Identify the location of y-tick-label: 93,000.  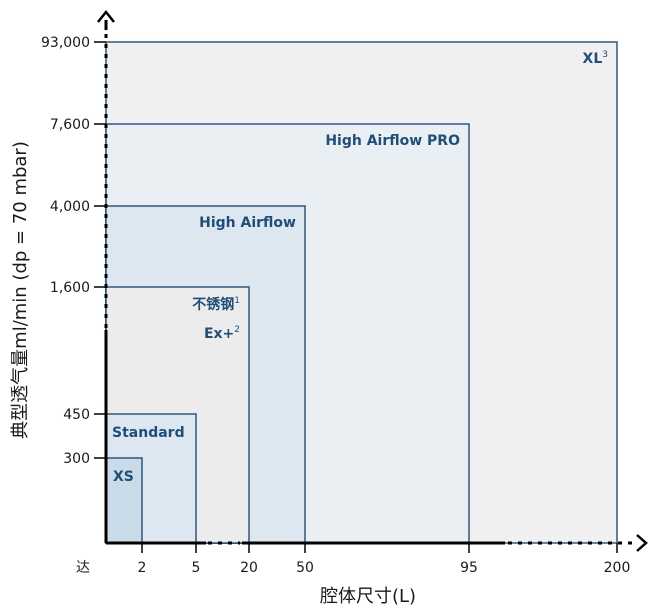
(65, 43).